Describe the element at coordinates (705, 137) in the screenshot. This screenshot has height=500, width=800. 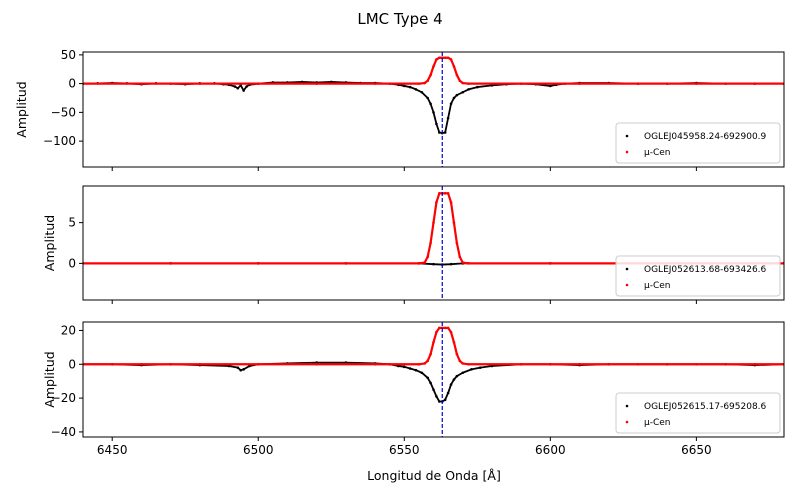
I see `legend-label: OGLEJ045958.24-692900.9` at that location.